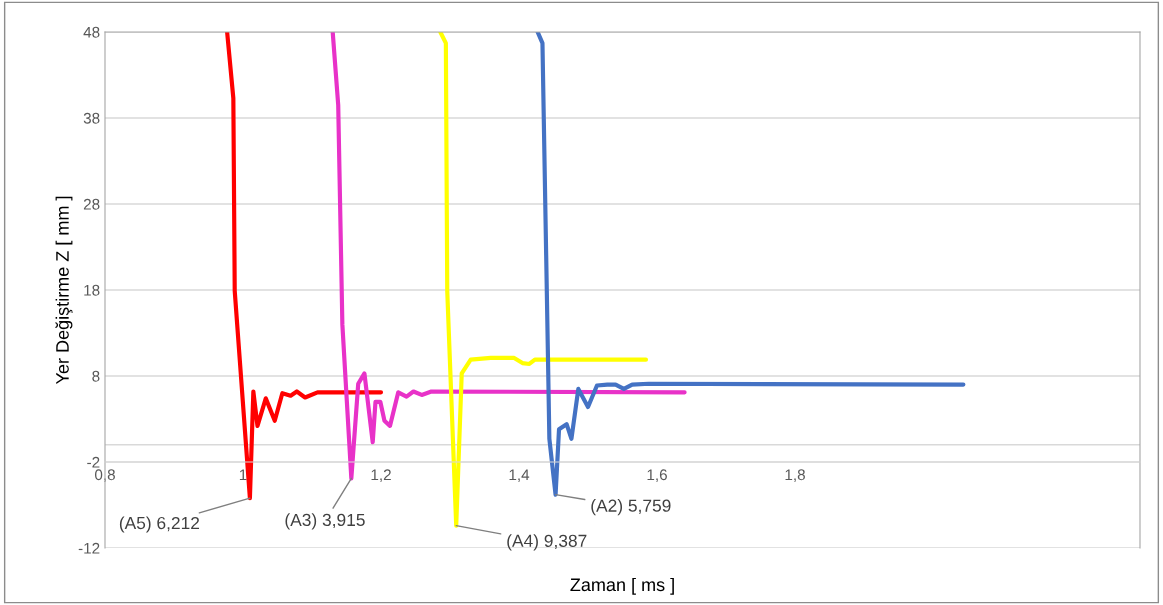 This screenshot has height=605, width=1163. What do you see at coordinates (91, 204) in the screenshot?
I see `y-tick-label: 28` at bounding box center [91, 204].